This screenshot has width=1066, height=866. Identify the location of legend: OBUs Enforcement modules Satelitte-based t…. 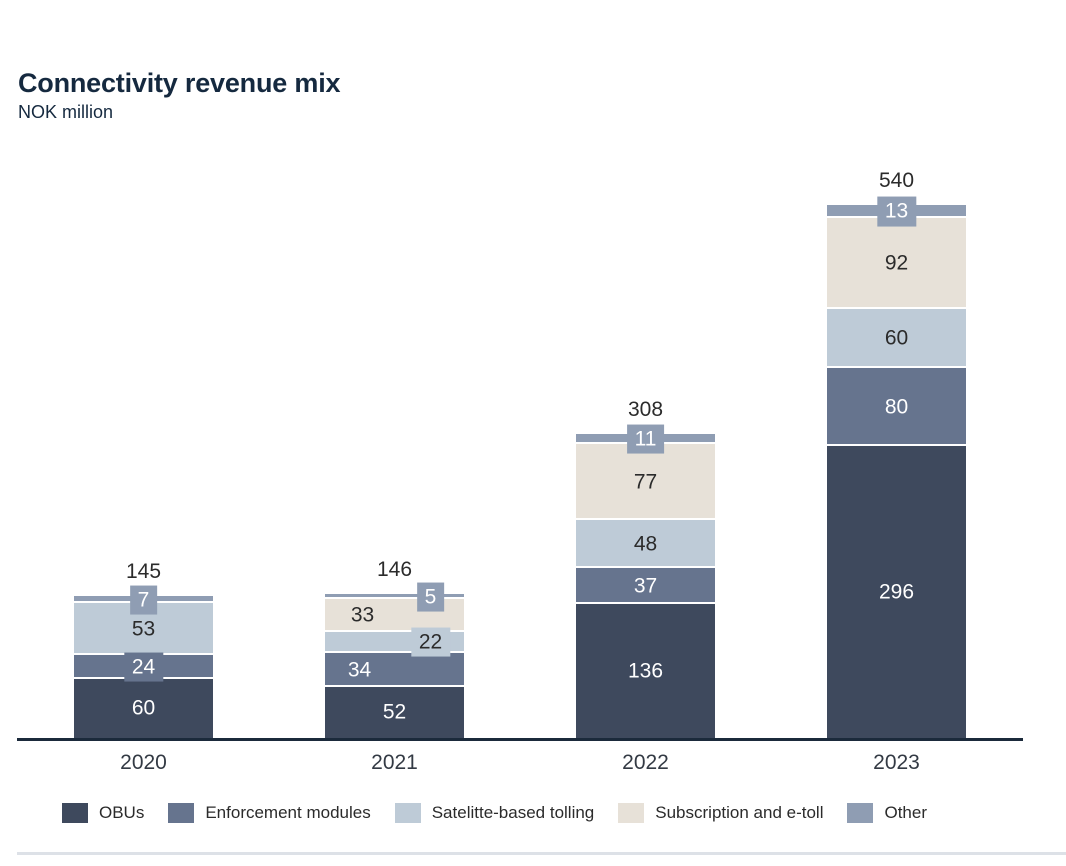
(494, 813).